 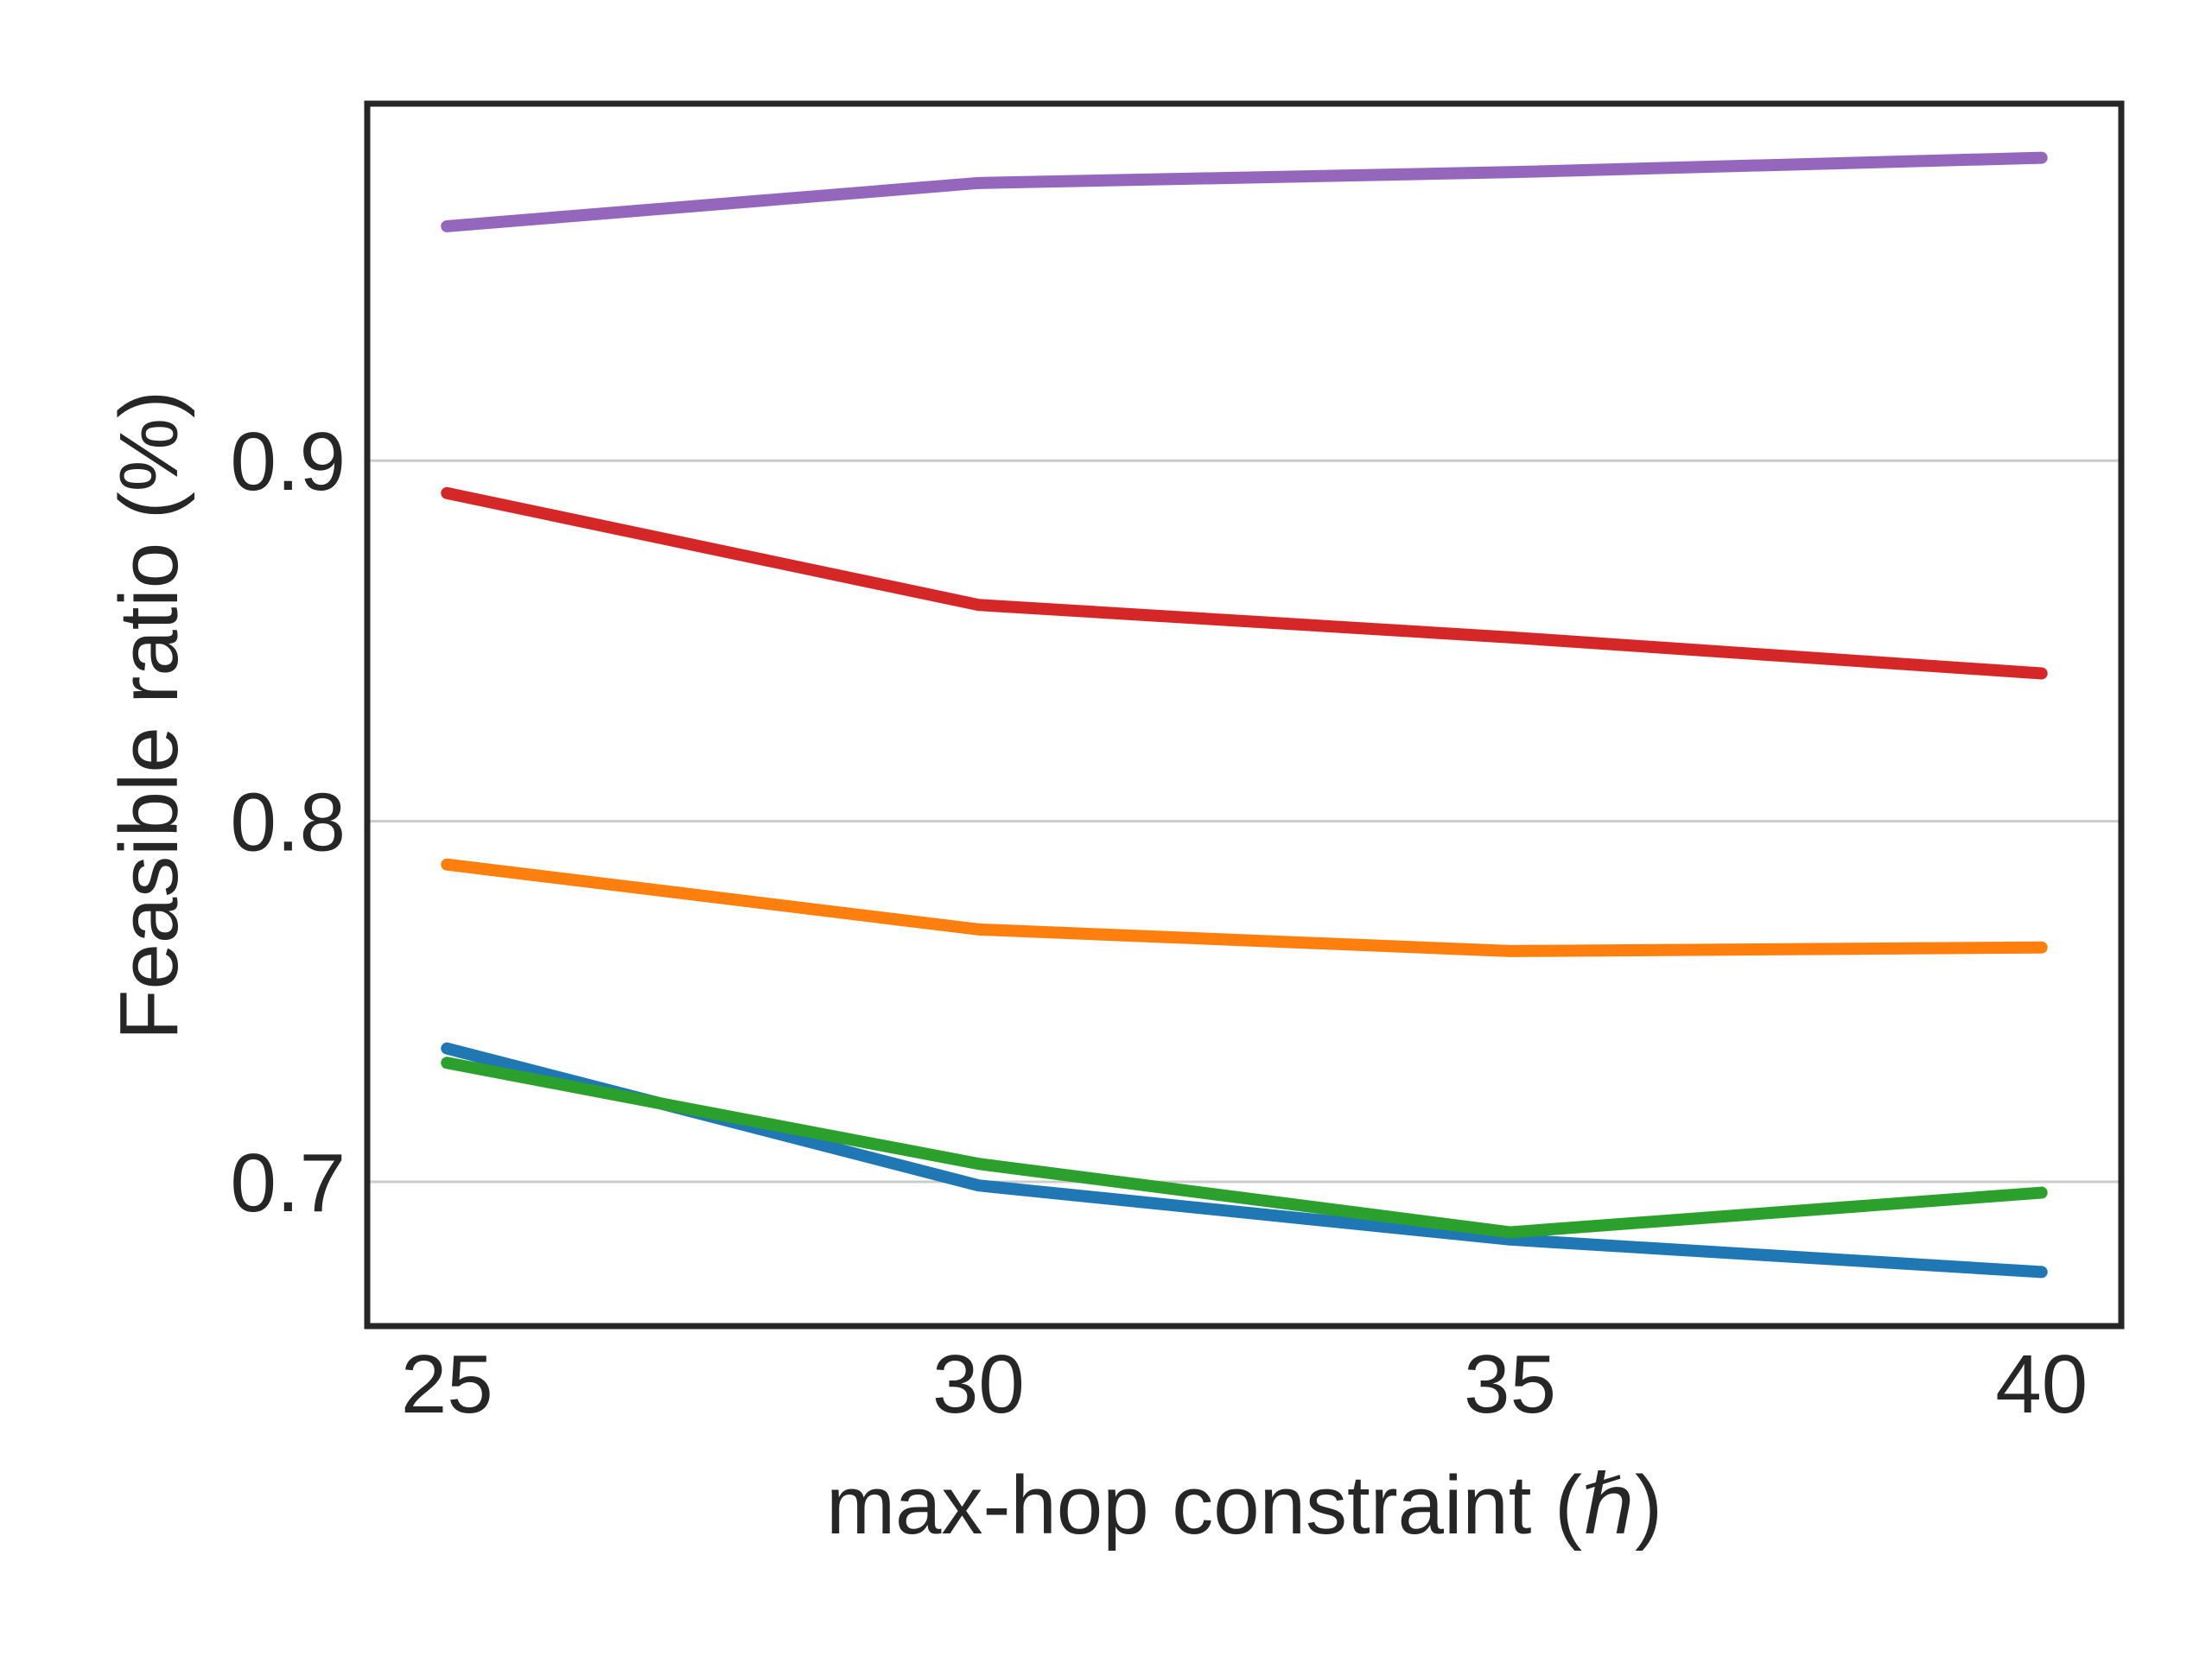 I want to click on y-tick-label: 0.8, so click(x=288, y=823).